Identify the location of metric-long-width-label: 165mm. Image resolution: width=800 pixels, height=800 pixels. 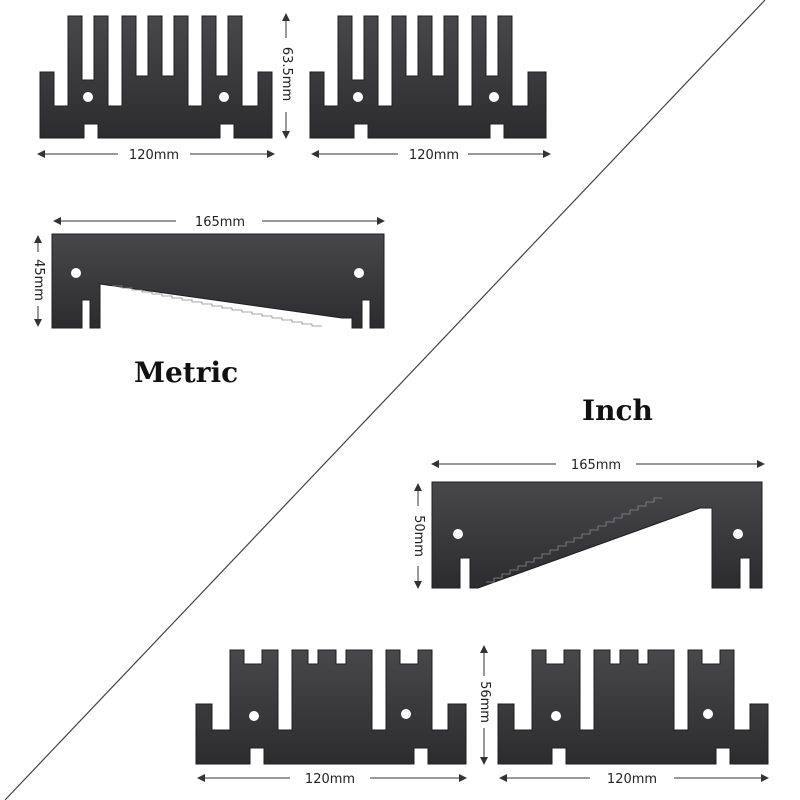
(220, 222).